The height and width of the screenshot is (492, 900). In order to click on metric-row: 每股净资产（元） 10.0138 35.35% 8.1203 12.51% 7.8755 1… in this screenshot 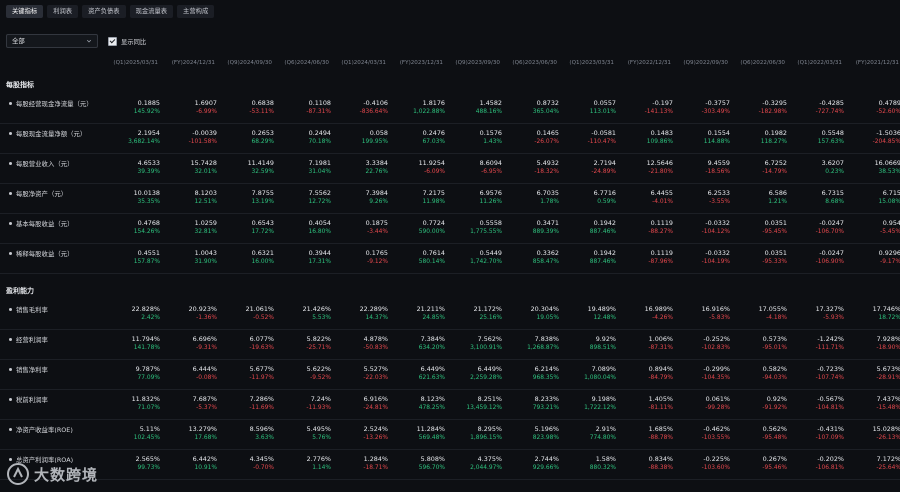, I will do `click(450, 199)`.